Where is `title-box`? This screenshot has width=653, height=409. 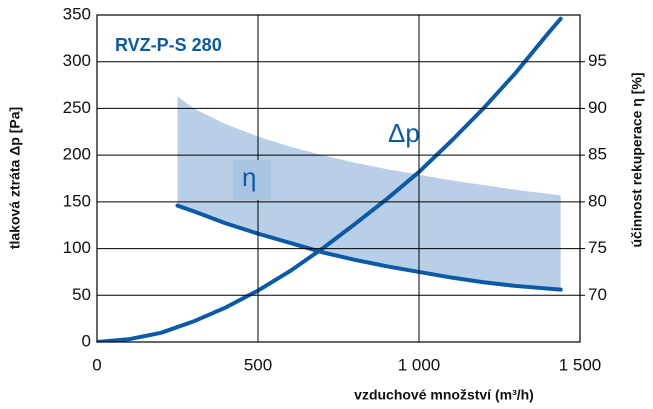 title-box is located at coordinates (181, 45).